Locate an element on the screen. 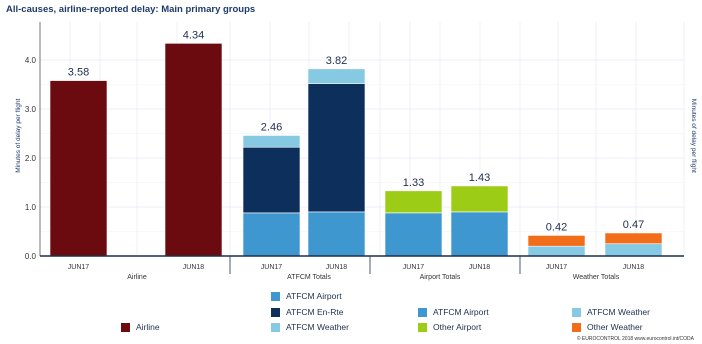 The width and height of the screenshot is (702, 344). x-group-label: Weather Totals is located at coordinates (596, 277).